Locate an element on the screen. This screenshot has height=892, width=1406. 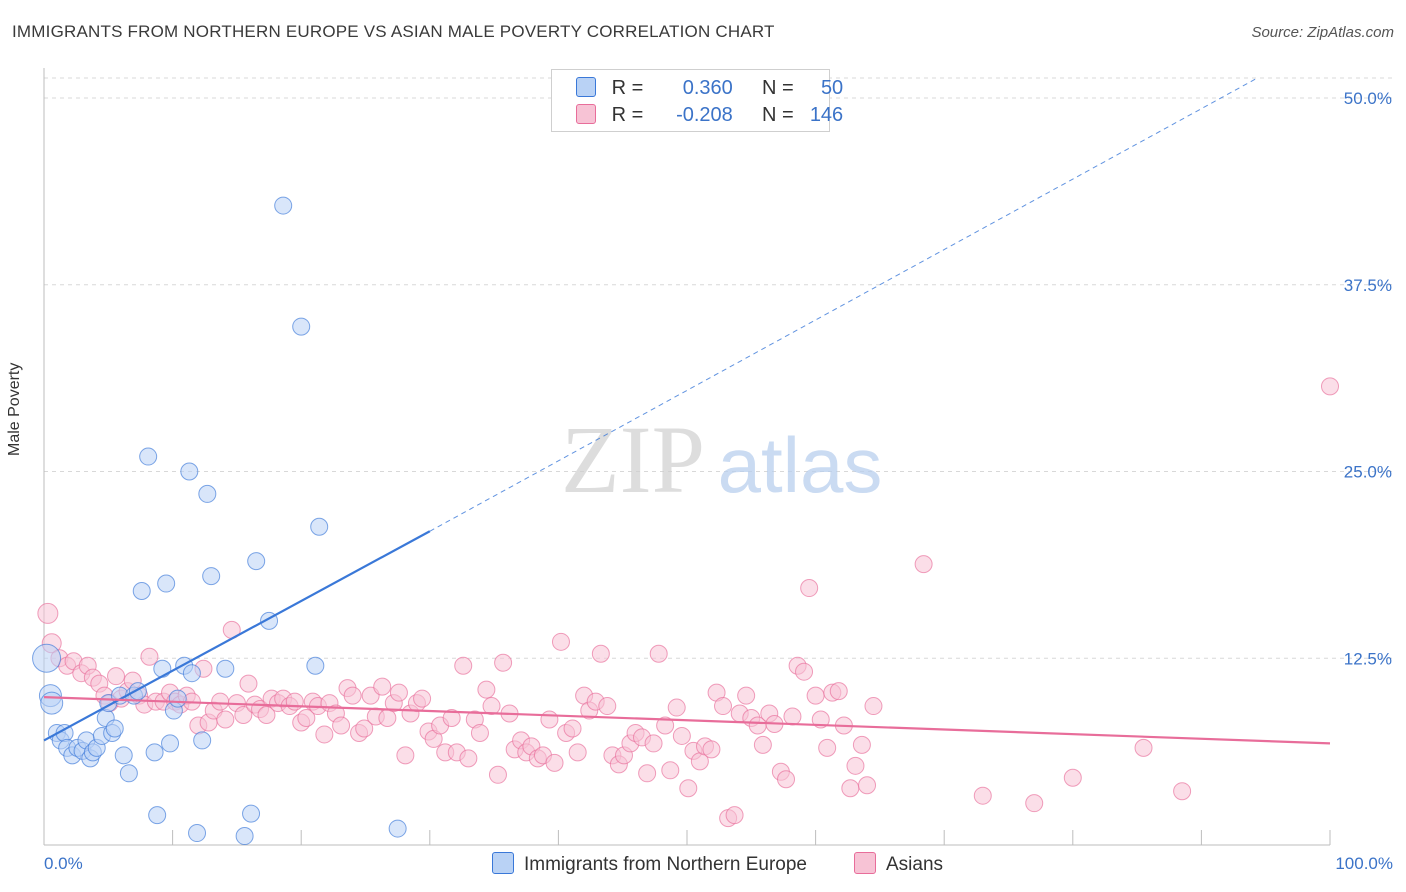
legend-item-northern-europe: Immigrants from Northern Europe is located at coordinates (649, 864).